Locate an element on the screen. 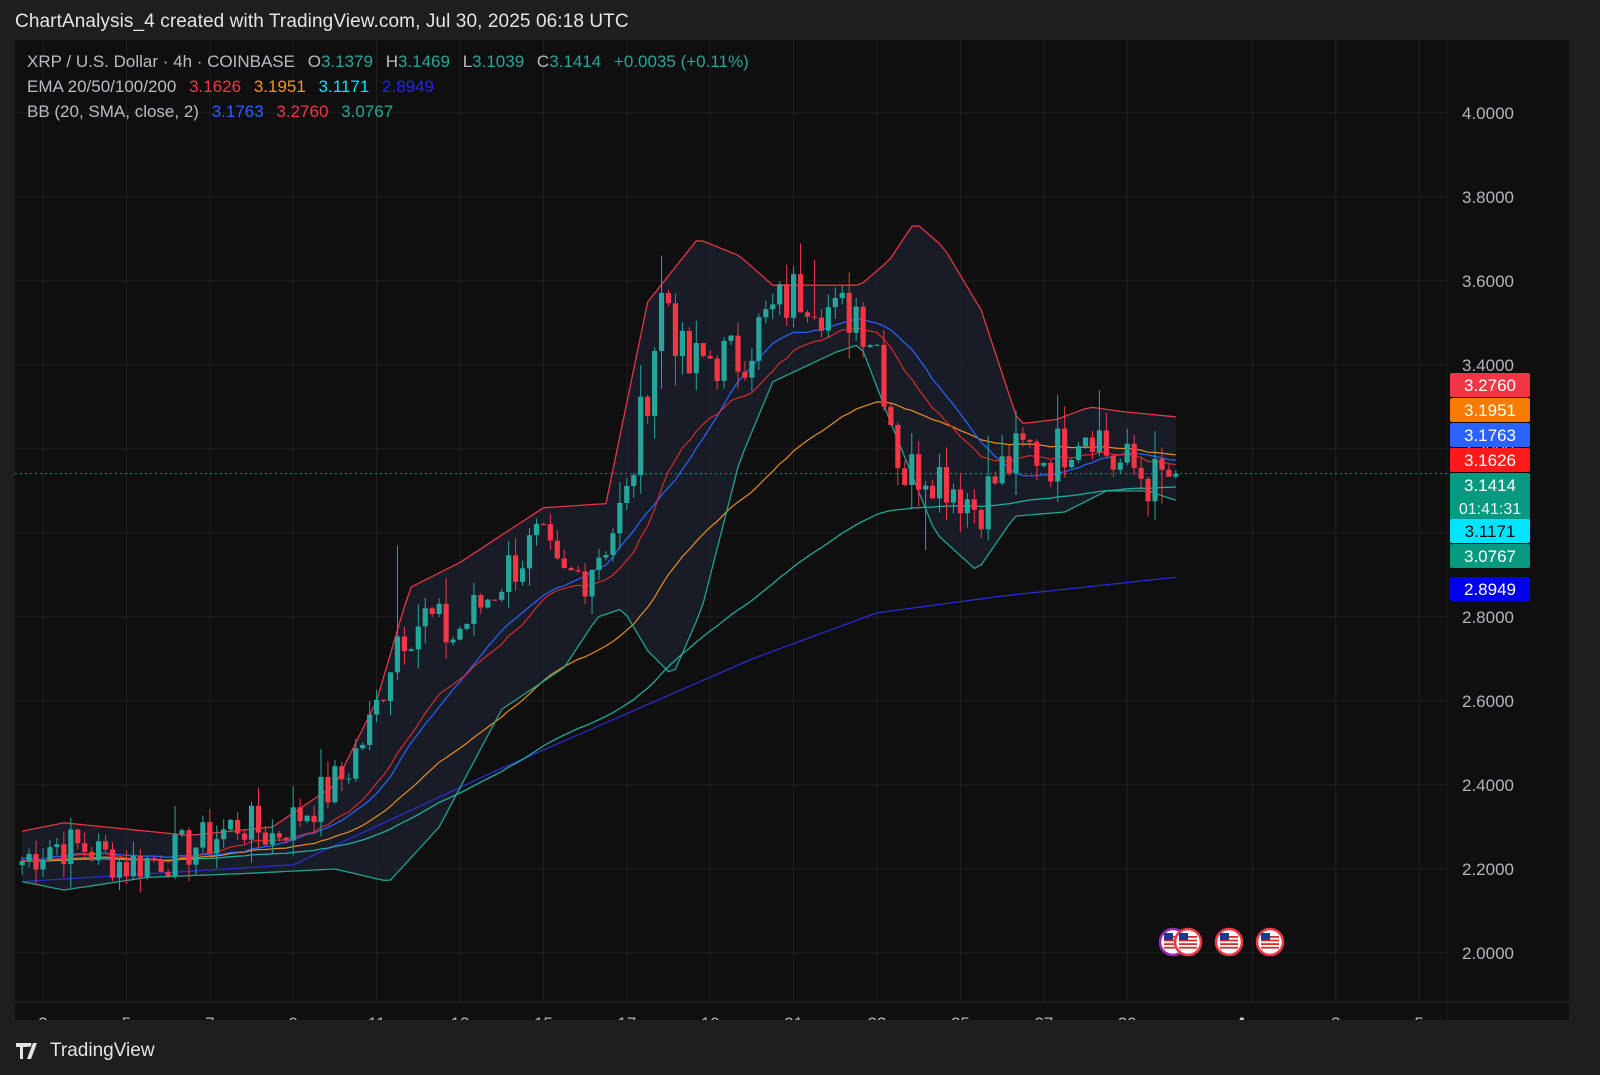  price-badge: 3.1763 is located at coordinates (1490, 435).